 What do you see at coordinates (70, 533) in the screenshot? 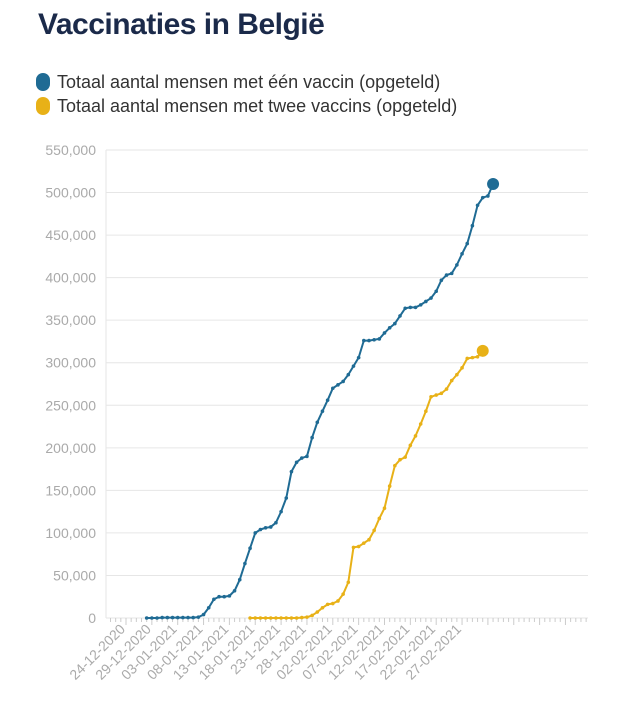
I see `y-tick-label: 100,000` at bounding box center [70, 533].